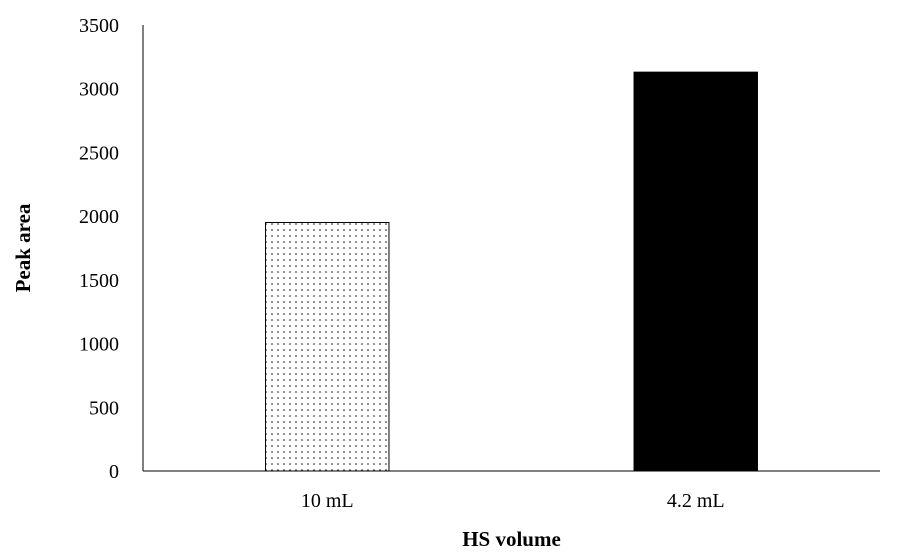 This screenshot has height=555, width=908. What do you see at coordinates (513, 501) in the screenshot?
I see `x-tick-labels: 10 mL 4.2 mL` at bounding box center [513, 501].